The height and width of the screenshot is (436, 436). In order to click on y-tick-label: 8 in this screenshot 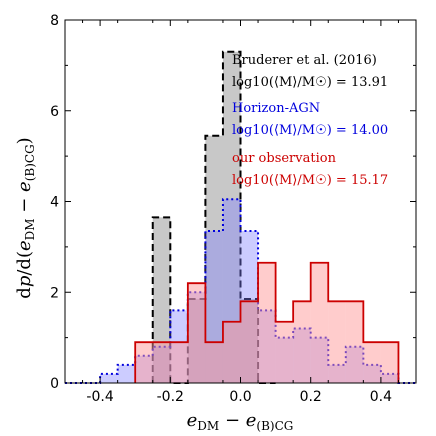, I will do `click(54, 21)`.